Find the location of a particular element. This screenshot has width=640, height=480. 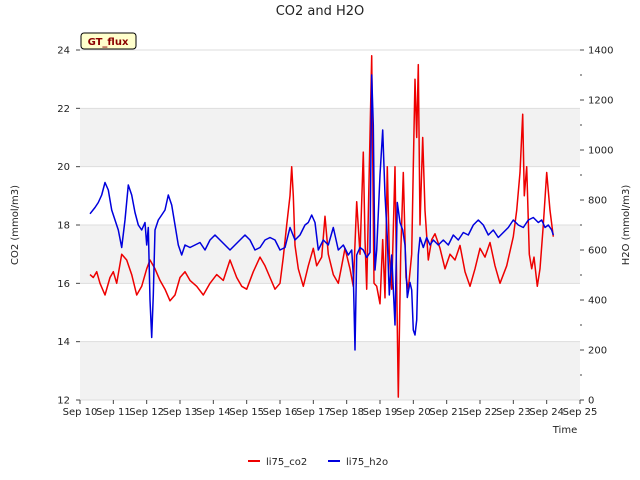

right-tick-label: 400 is located at coordinates (597, 301).